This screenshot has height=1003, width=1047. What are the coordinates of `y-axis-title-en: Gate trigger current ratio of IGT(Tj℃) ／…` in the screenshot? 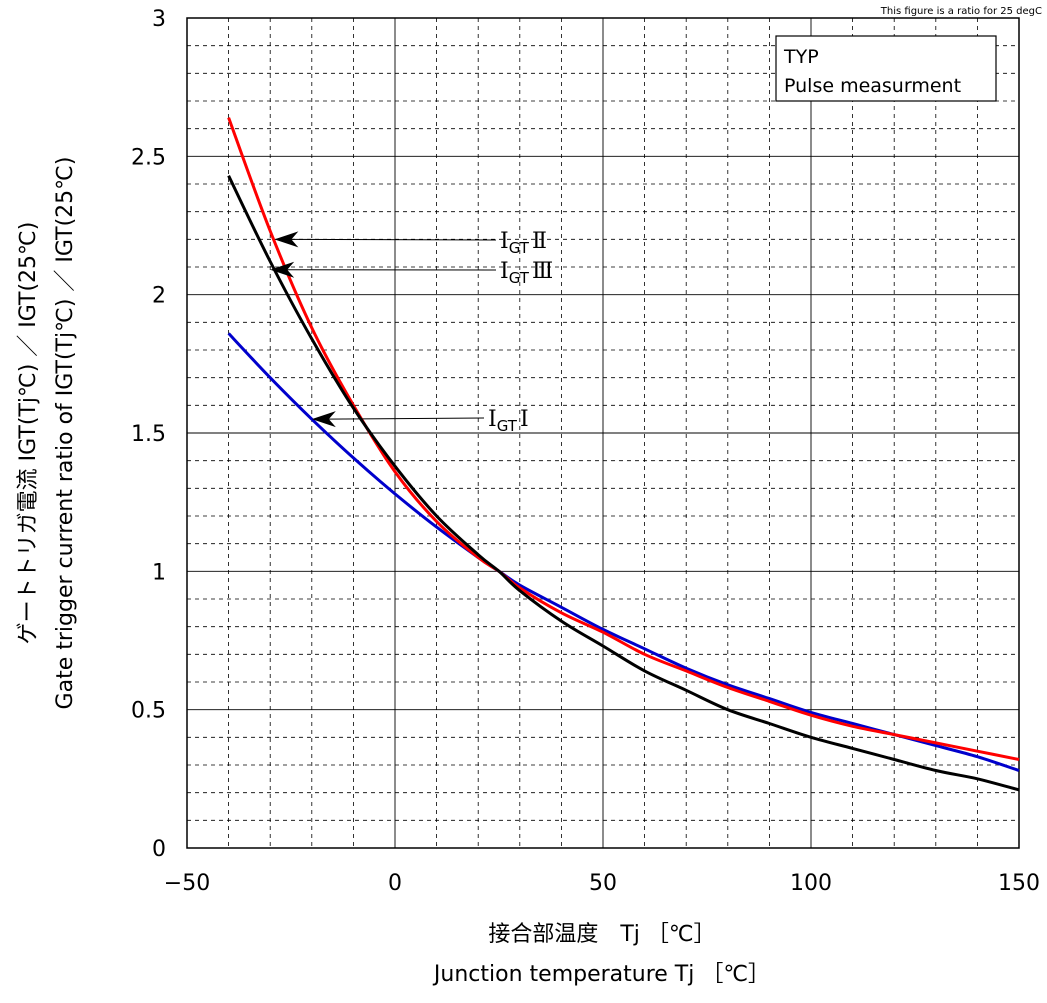 It's located at (65, 433).